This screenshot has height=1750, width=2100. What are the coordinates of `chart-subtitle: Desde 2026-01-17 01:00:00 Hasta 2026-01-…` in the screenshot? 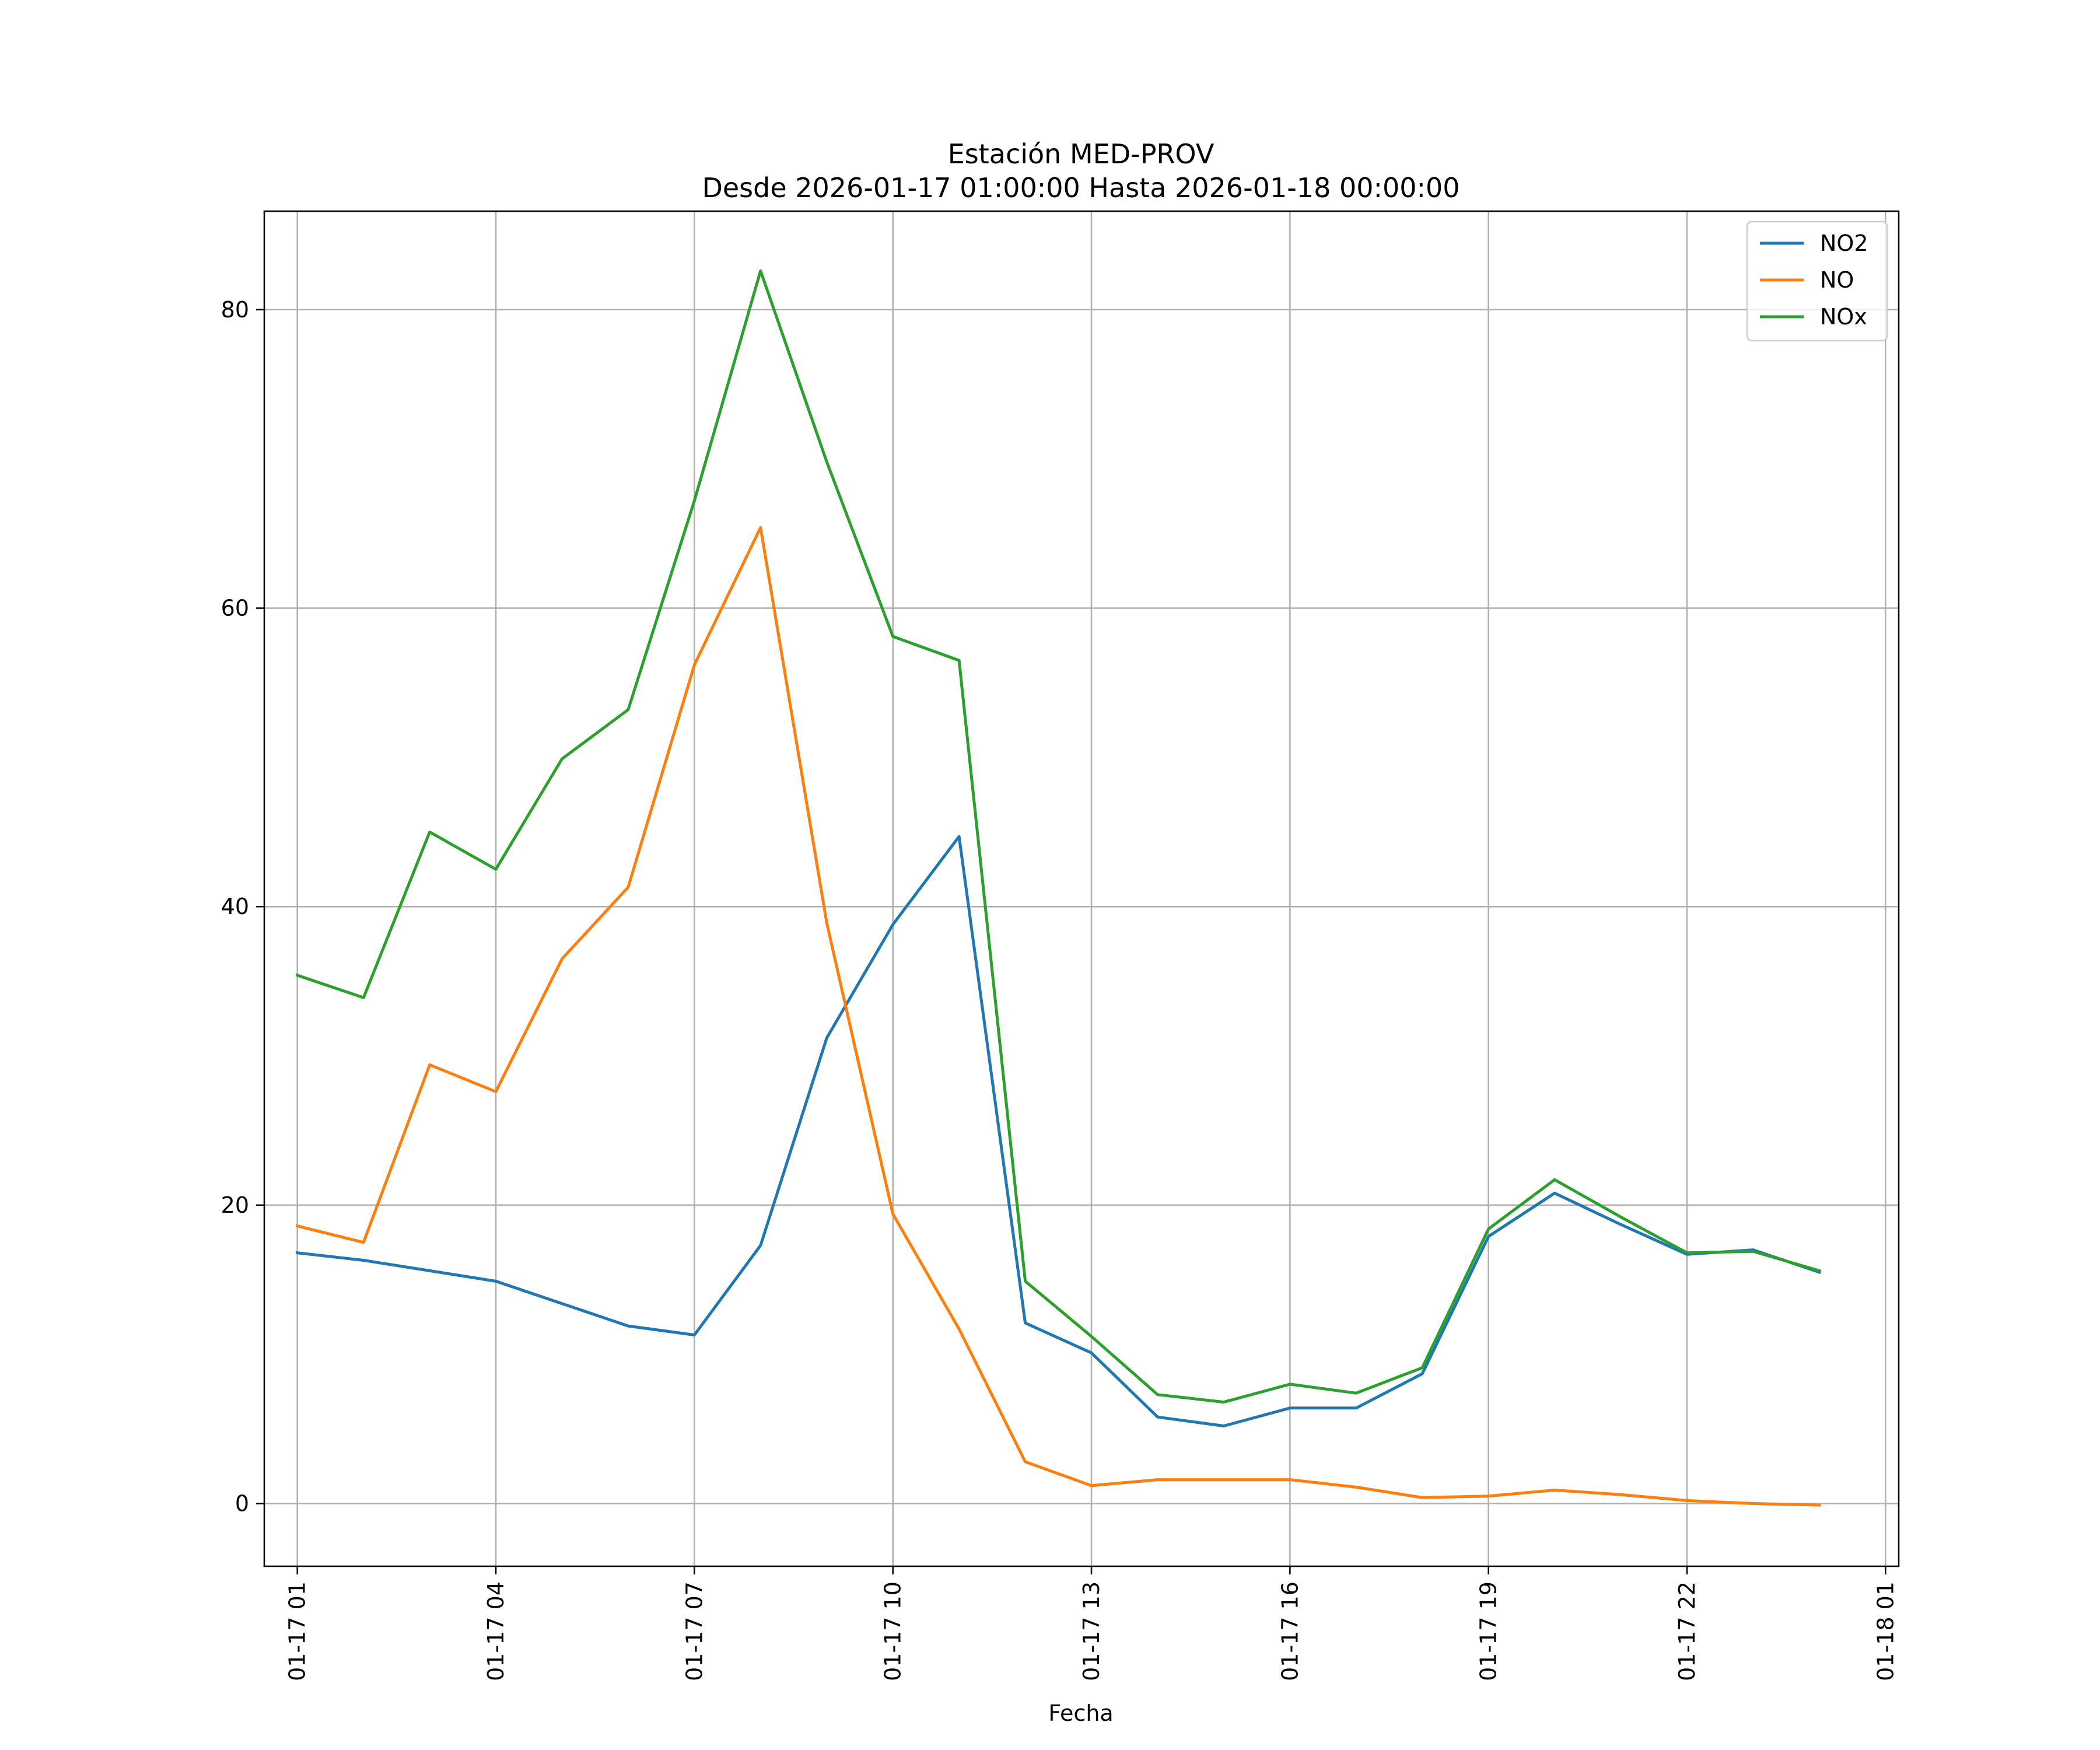 It's located at (1081, 188).